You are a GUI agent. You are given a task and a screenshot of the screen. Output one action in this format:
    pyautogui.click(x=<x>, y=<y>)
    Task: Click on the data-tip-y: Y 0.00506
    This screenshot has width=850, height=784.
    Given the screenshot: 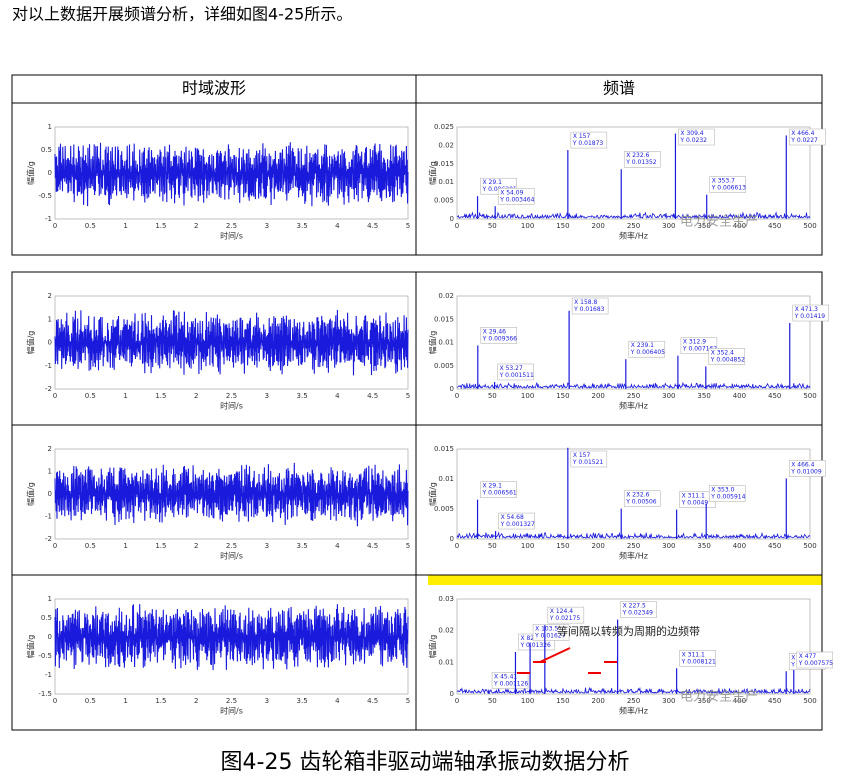 What is the action you would take?
    pyautogui.click(x=641, y=502)
    